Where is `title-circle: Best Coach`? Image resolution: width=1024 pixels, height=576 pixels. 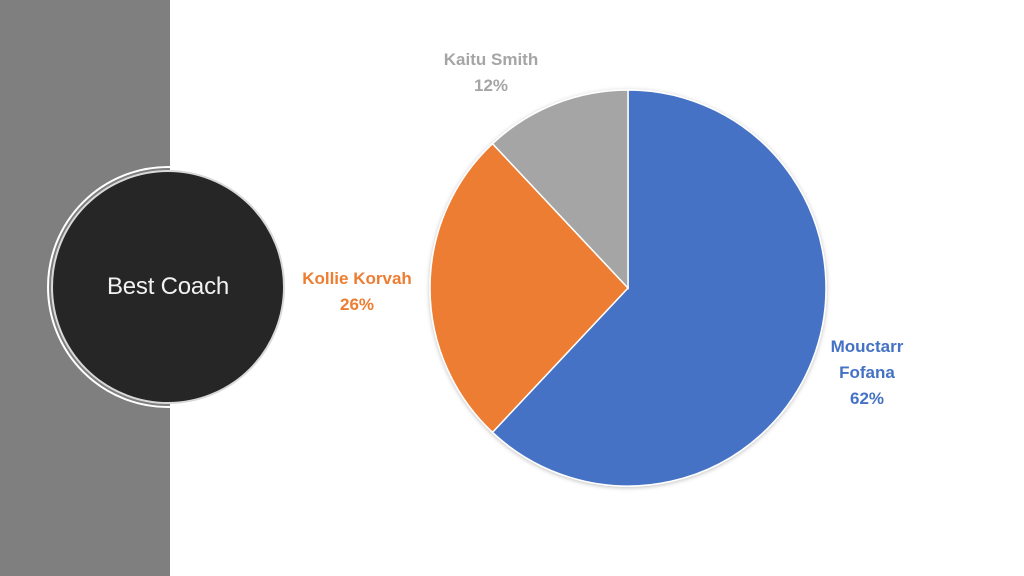
title-circle: Best Coach is located at coordinates (168, 287).